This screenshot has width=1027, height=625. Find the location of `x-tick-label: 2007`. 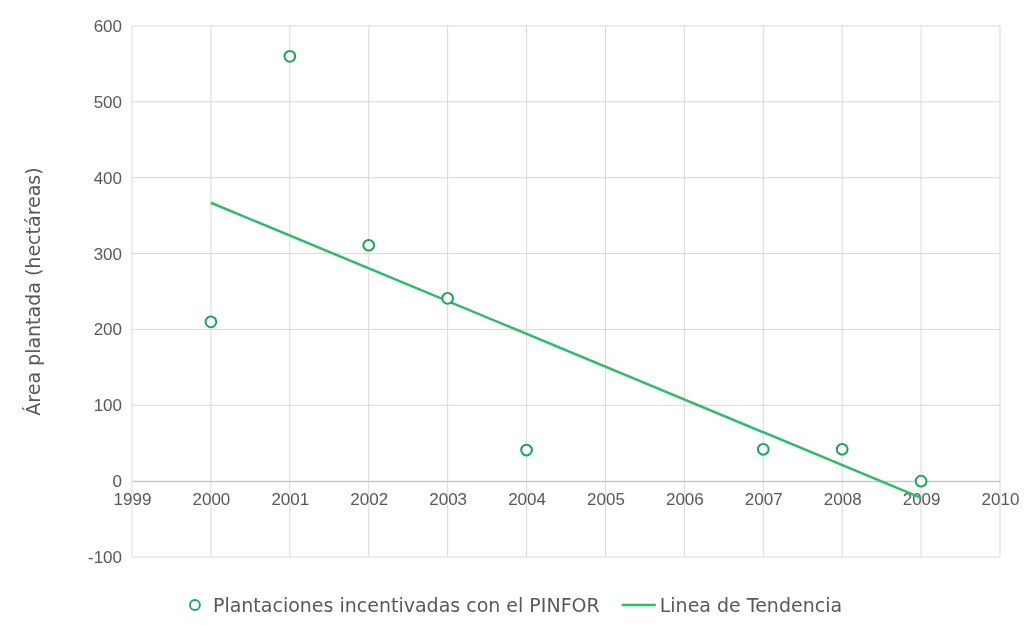

x-tick-label: 2007 is located at coordinates (763, 500).